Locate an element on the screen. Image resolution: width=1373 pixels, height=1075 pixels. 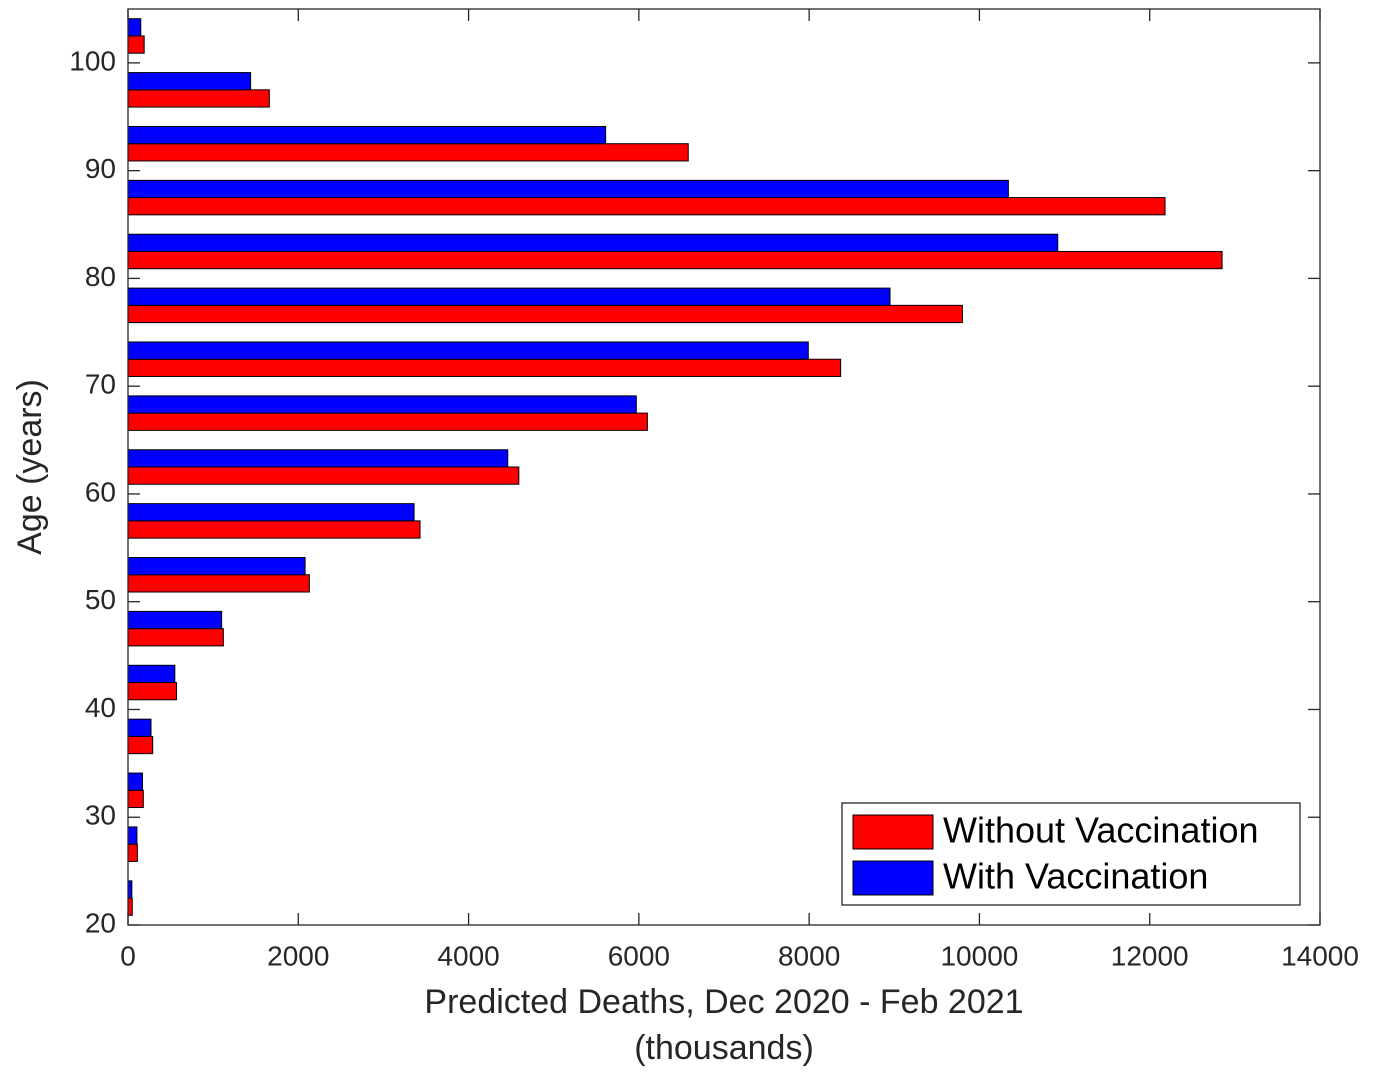
y-tick-label: 30 is located at coordinates (100, 815).